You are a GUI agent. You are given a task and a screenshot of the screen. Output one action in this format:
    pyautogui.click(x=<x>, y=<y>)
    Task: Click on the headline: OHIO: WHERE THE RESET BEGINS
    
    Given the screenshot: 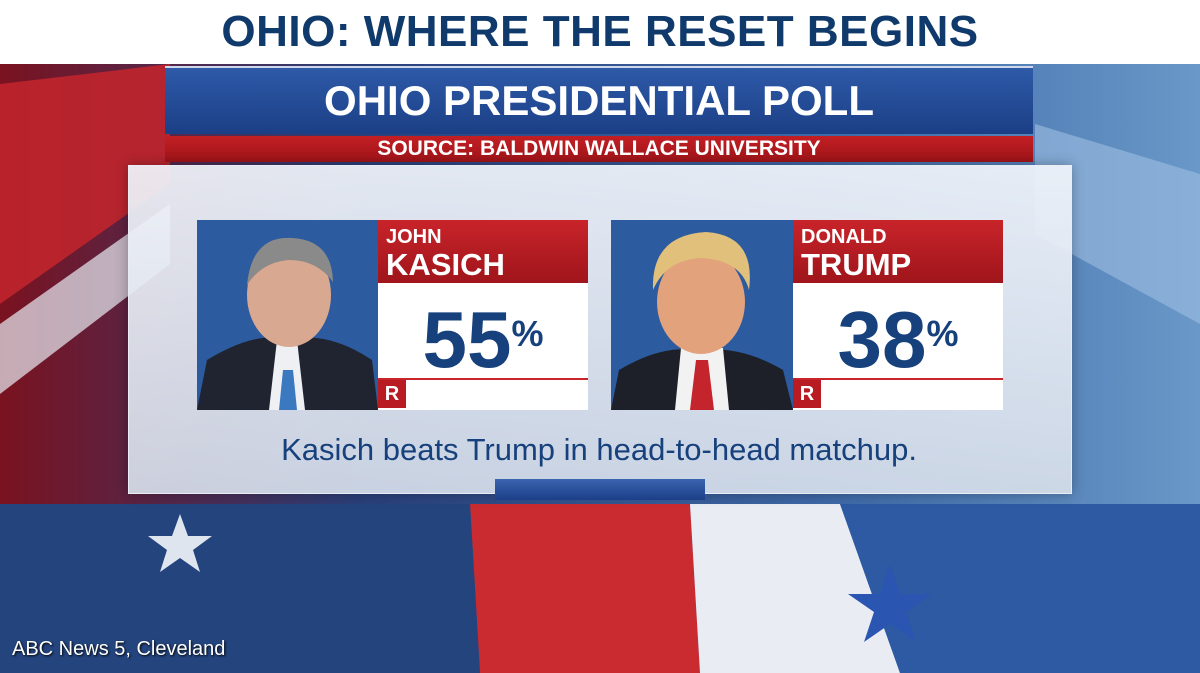 What is the action you would take?
    pyautogui.click(x=600, y=31)
    